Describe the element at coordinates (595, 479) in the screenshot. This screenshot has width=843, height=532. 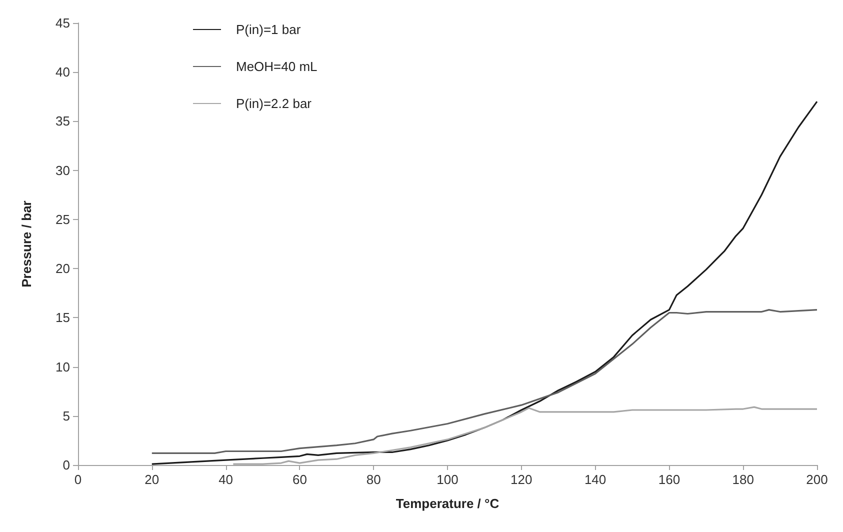
I see `x-tick-label: 140` at that location.